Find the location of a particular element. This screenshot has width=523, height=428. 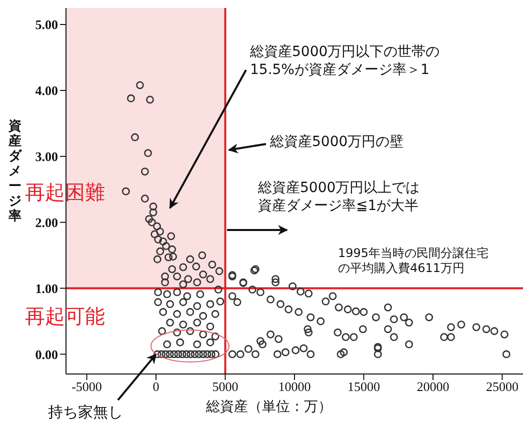

annotation: 総資産5000万円以下の世帯の15.5%が資産ダメージ率＞1 is located at coordinates (345, 61).